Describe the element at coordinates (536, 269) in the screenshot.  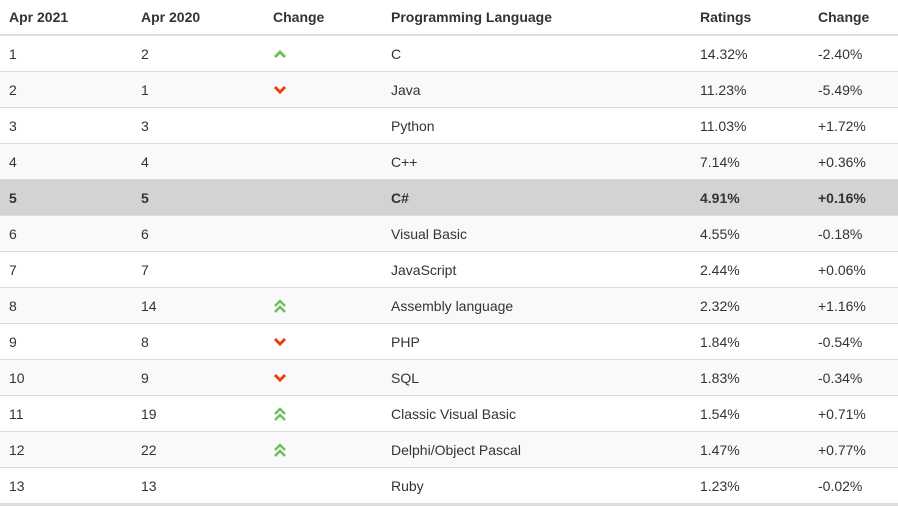
I see `language-name: JavaScript` at that location.